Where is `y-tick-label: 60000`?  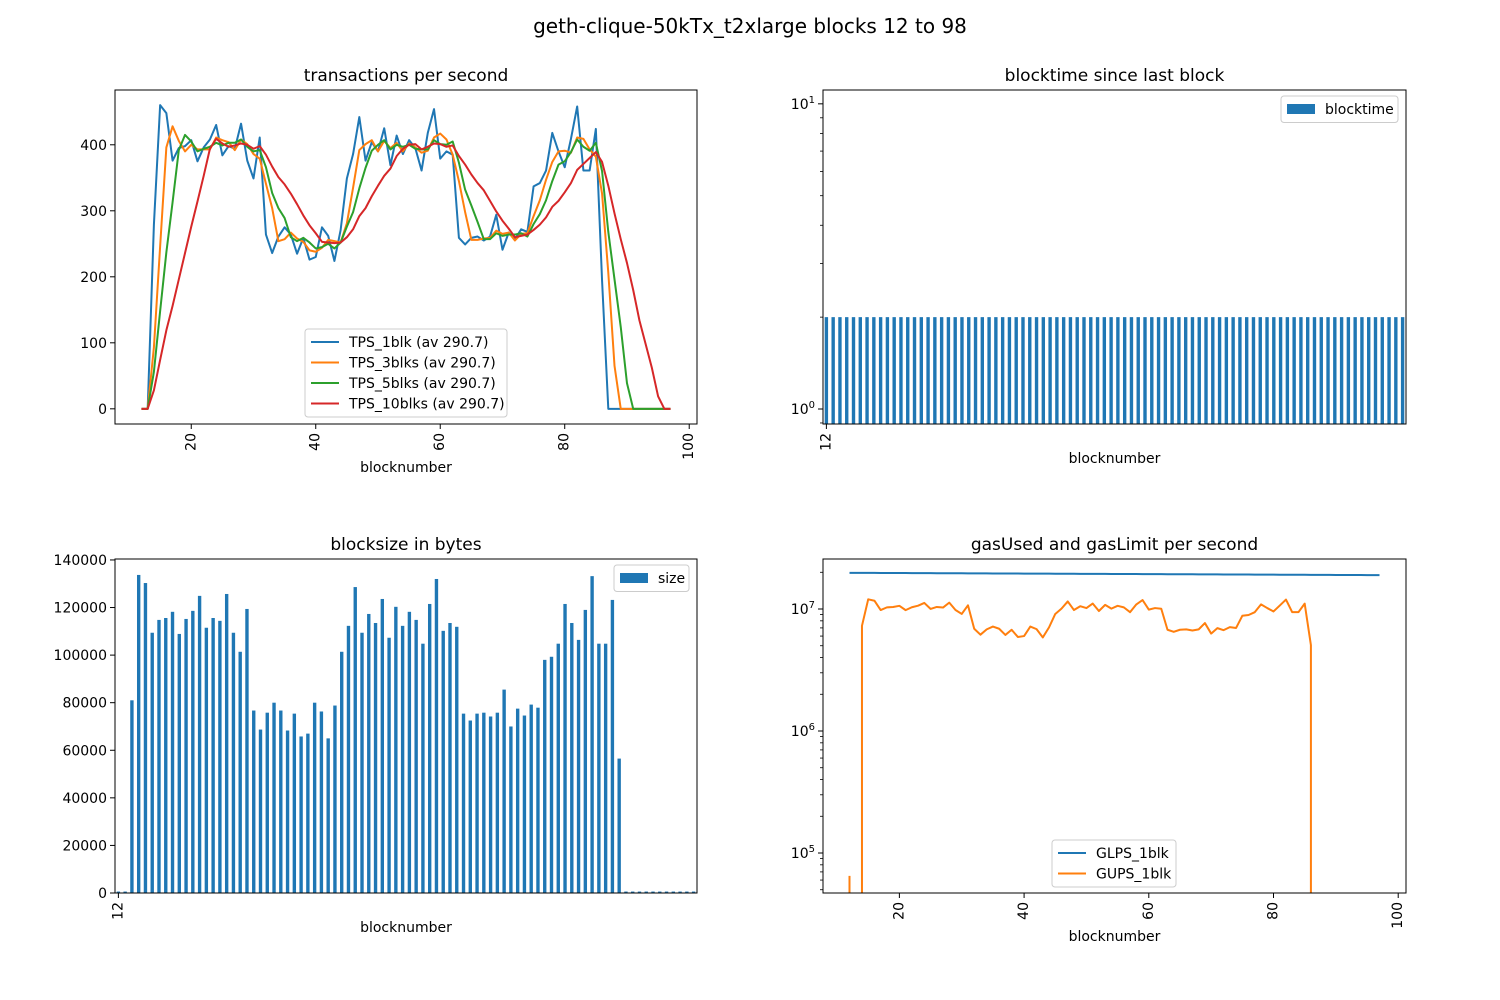
y-tick-label: 60000 is located at coordinates (84, 751).